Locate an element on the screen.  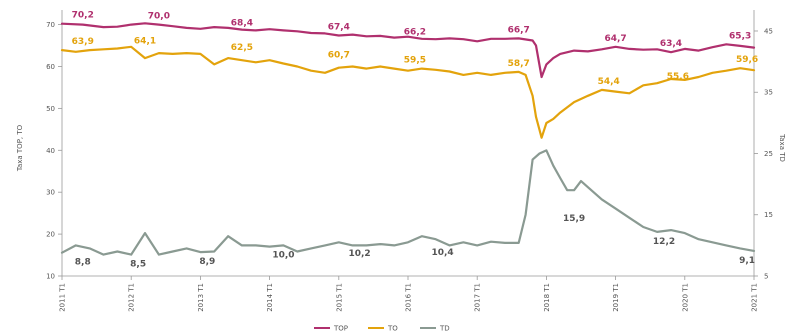
left-tick-label: 50 is located at coordinates (50, 109).